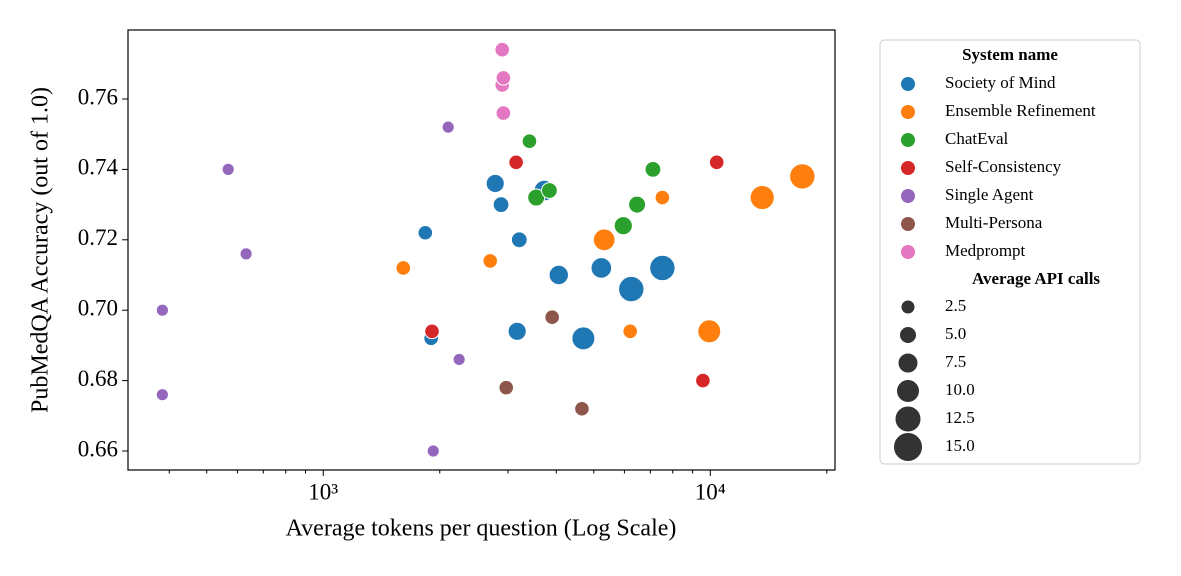 The image size is (1181, 576). Describe the element at coordinates (1036, 278) in the screenshot. I see `size-legend-title: Average API calls` at that location.